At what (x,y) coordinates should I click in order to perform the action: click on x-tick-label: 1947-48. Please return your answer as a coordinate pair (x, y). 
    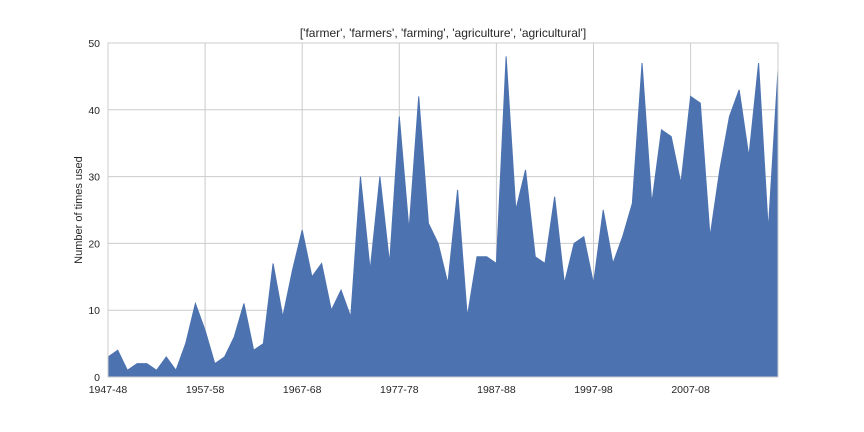
    Looking at the image, I should click on (108, 390).